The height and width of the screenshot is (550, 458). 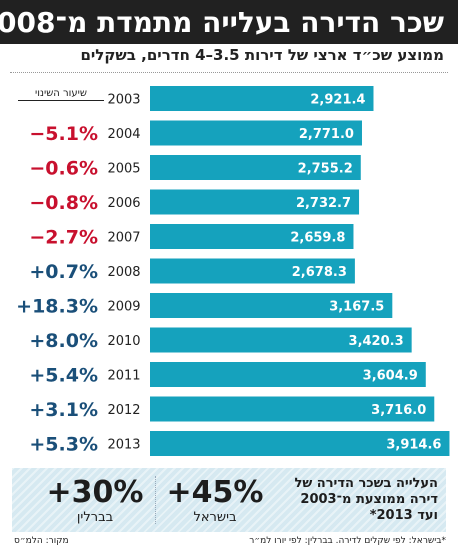 I want to click on bar-2008, so click(x=252, y=271).